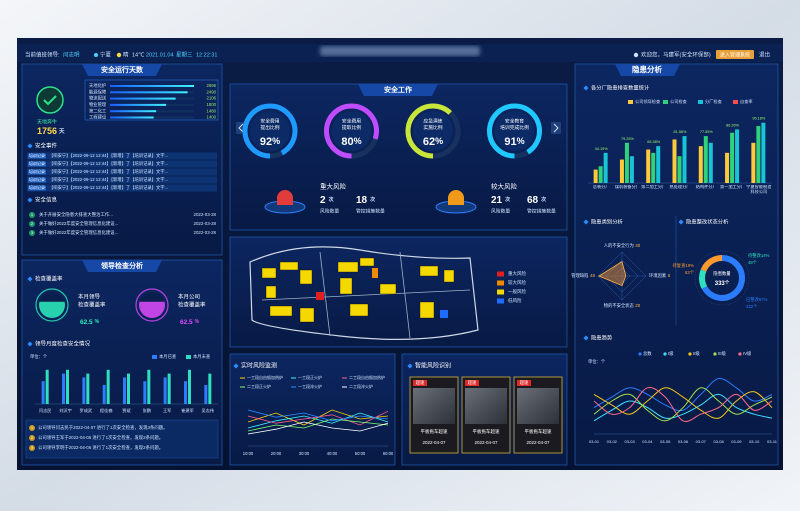 This screenshot has width=800, height=511. What do you see at coordinates (208, 410) in the screenshot?
I see `x-tick-label: 吴志伟` at bounding box center [208, 410].